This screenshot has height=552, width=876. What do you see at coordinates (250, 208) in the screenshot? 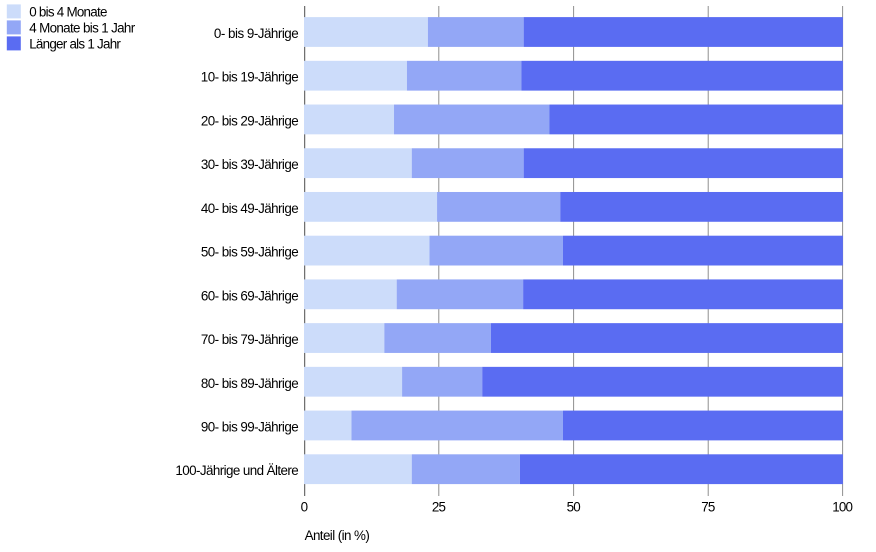
I see `svg-text: 40- bis 49-Jährige` at bounding box center [250, 208].